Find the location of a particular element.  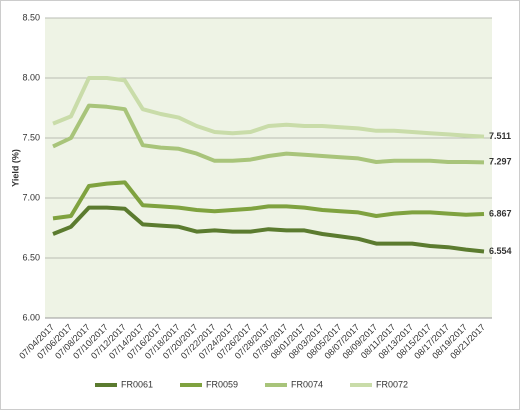

end-label: 6.867 is located at coordinates (500, 213).